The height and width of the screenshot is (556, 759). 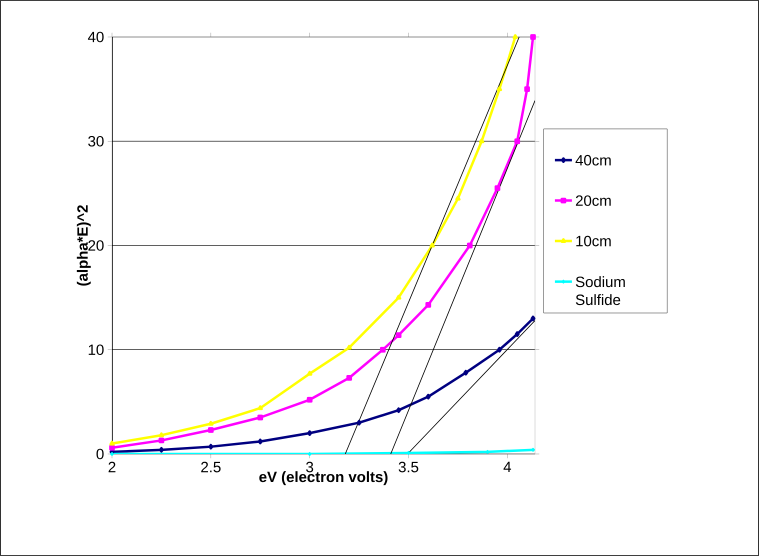 What do you see at coordinates (310, 467) in the screenshot?
I see `x-tick-label: 3` at bounding box center [310, 467].